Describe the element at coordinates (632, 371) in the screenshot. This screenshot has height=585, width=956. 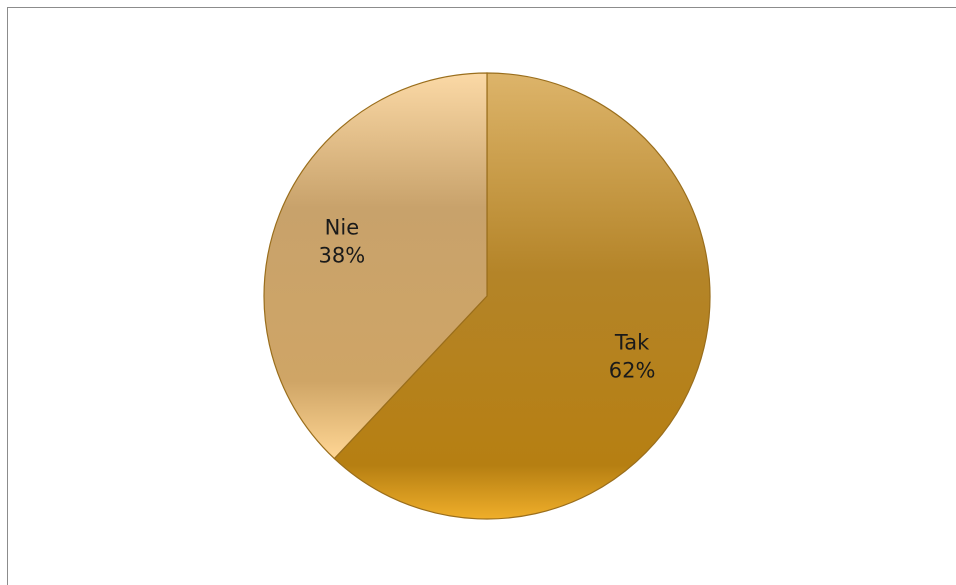
I see `slice-percent-label: 62%` at that location.